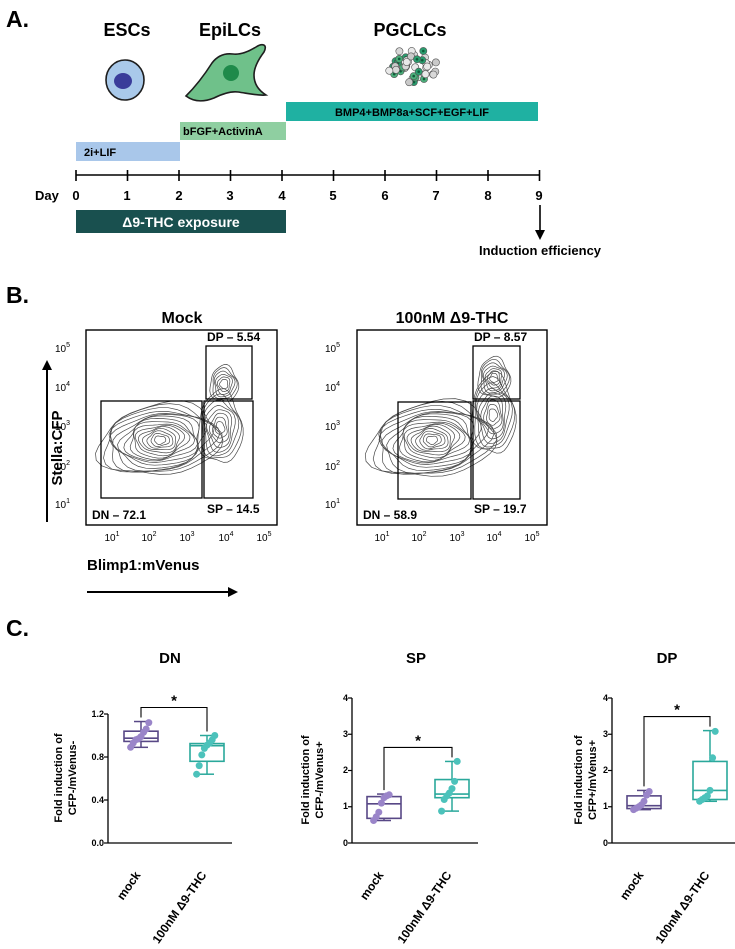 The height and width of the screenshot is (949, 735). Describe the element at coordinates (605, 843) in the screenshot. I see `y-tick-label: 0` at that location.